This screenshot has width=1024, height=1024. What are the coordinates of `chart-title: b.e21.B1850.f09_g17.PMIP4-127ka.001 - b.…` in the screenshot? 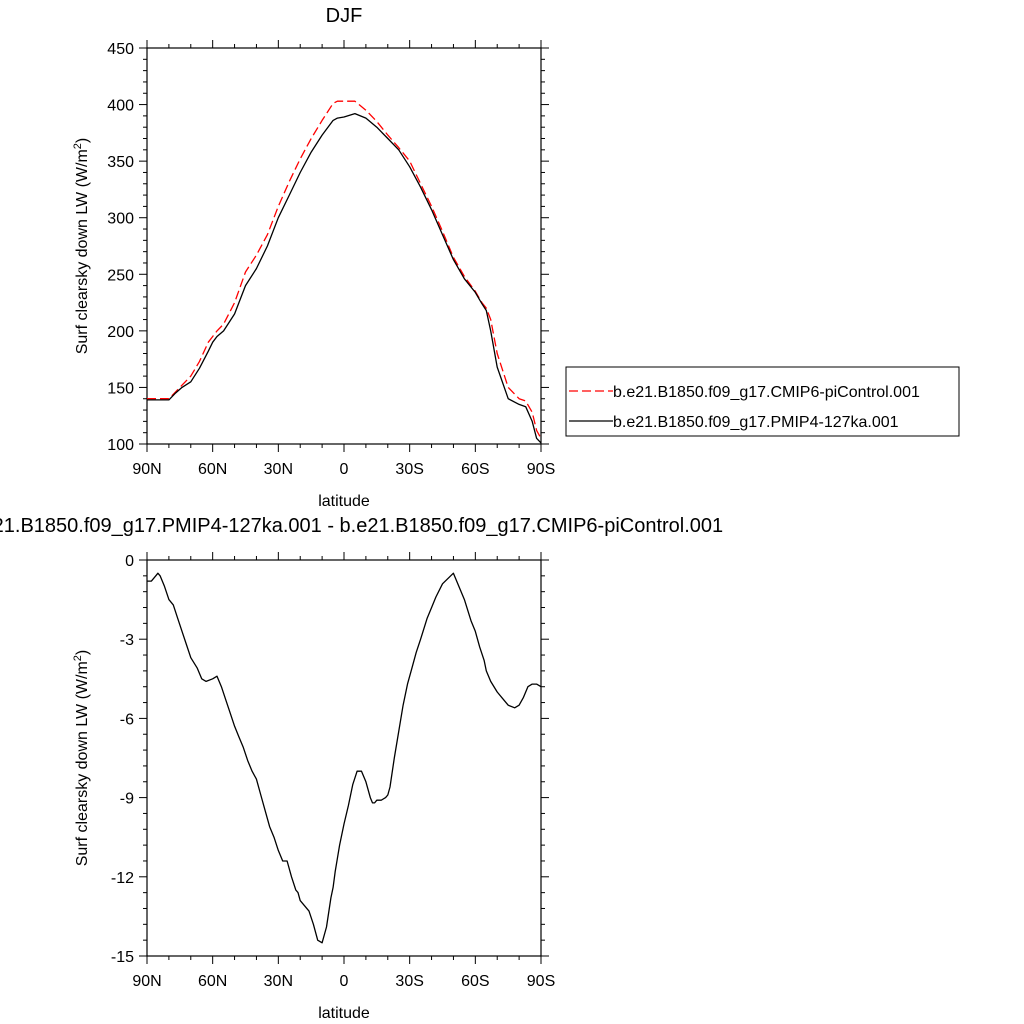 It's located at (361, 526).